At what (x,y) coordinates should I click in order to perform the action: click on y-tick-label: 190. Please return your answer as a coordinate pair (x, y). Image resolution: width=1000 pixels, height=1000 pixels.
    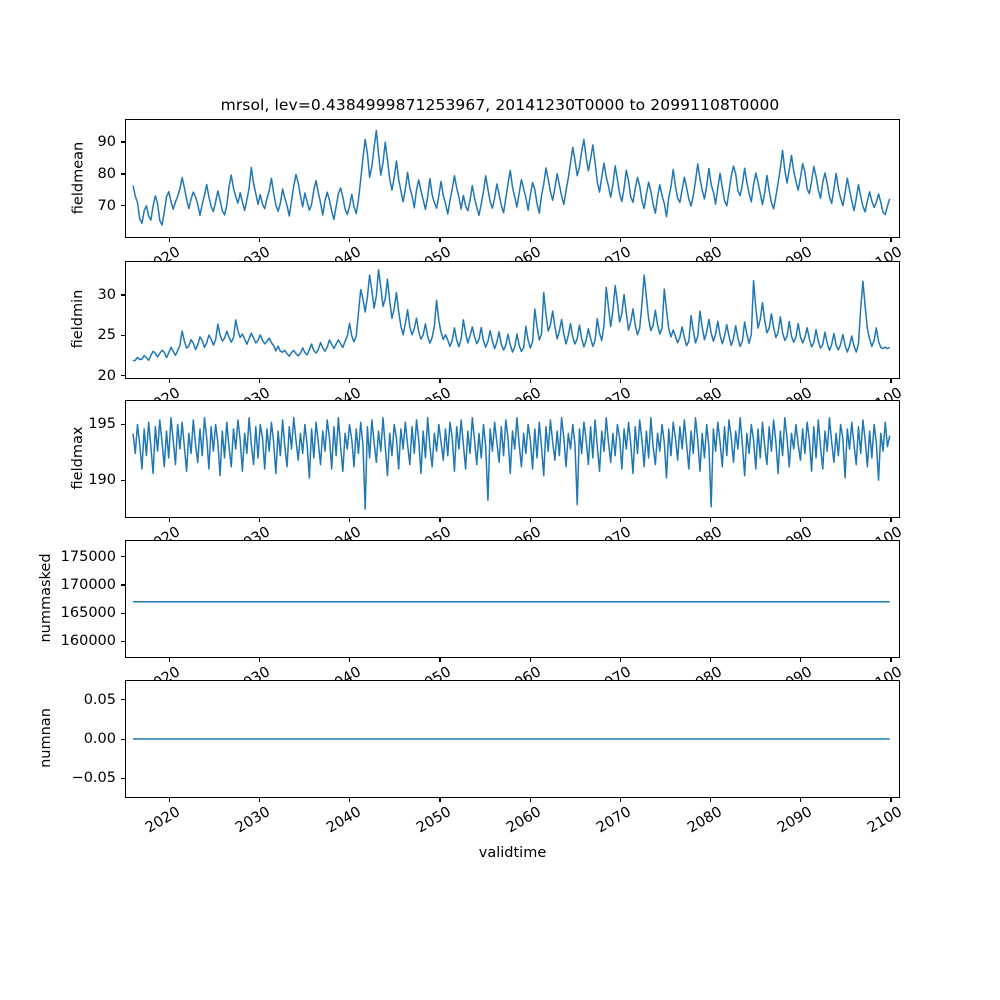
    Looking at the image, I should click on (102, 480).